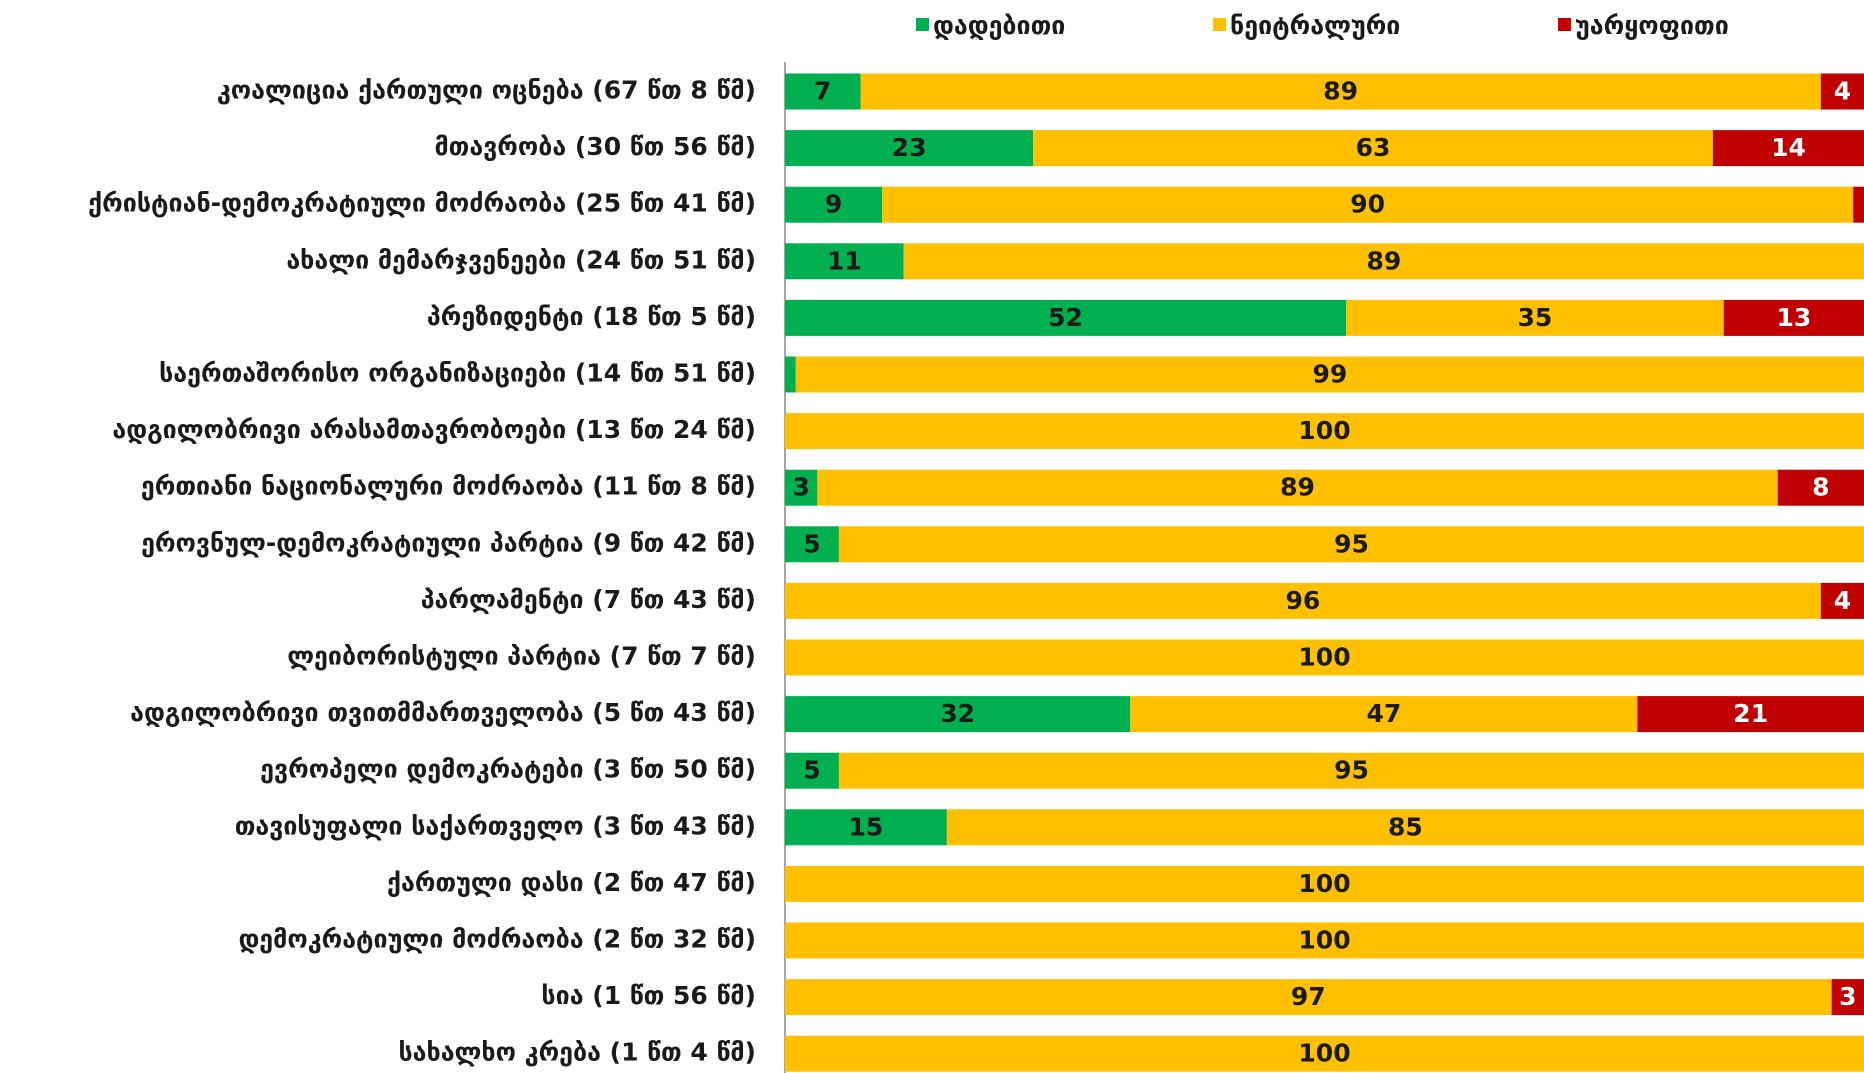  What do you see at coordinates (521, 259) in the screenshot?
I see `category-label: ახალი მემარჯვენეები (24 წთ 51 წმ)` at bounding box center [521, 259].